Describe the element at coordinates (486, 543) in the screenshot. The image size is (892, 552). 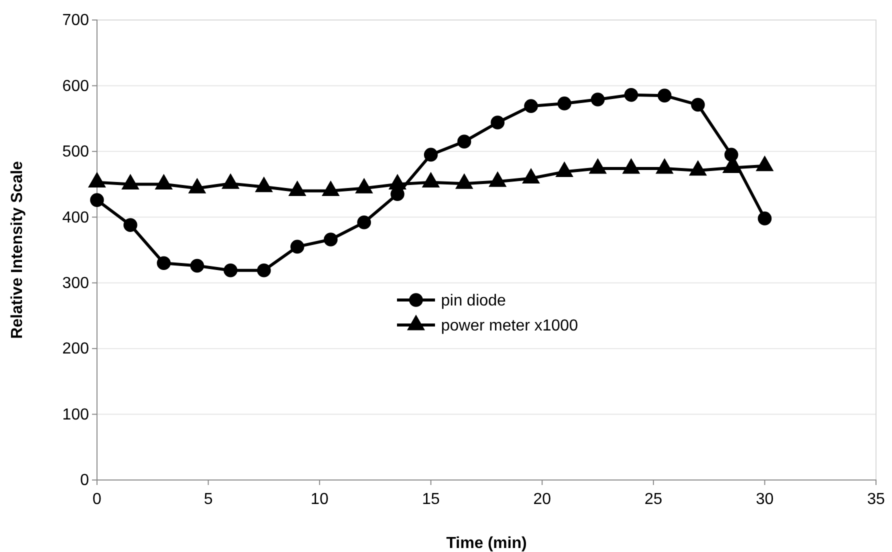
I see `x-axis-title: Time (min)` at that location.